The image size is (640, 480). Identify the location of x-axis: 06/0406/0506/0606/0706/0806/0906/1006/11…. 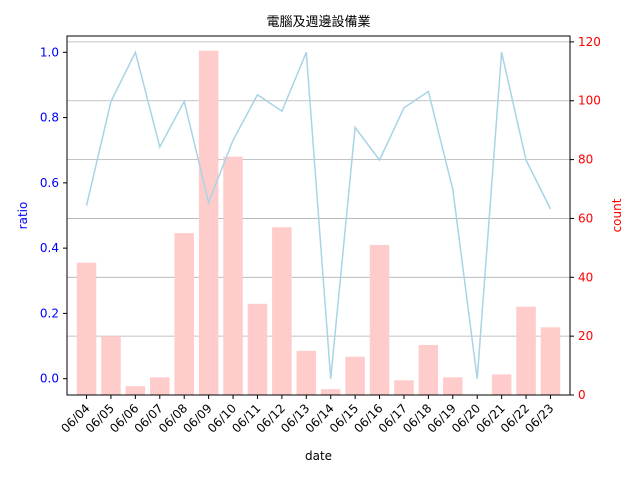
(307, 415).